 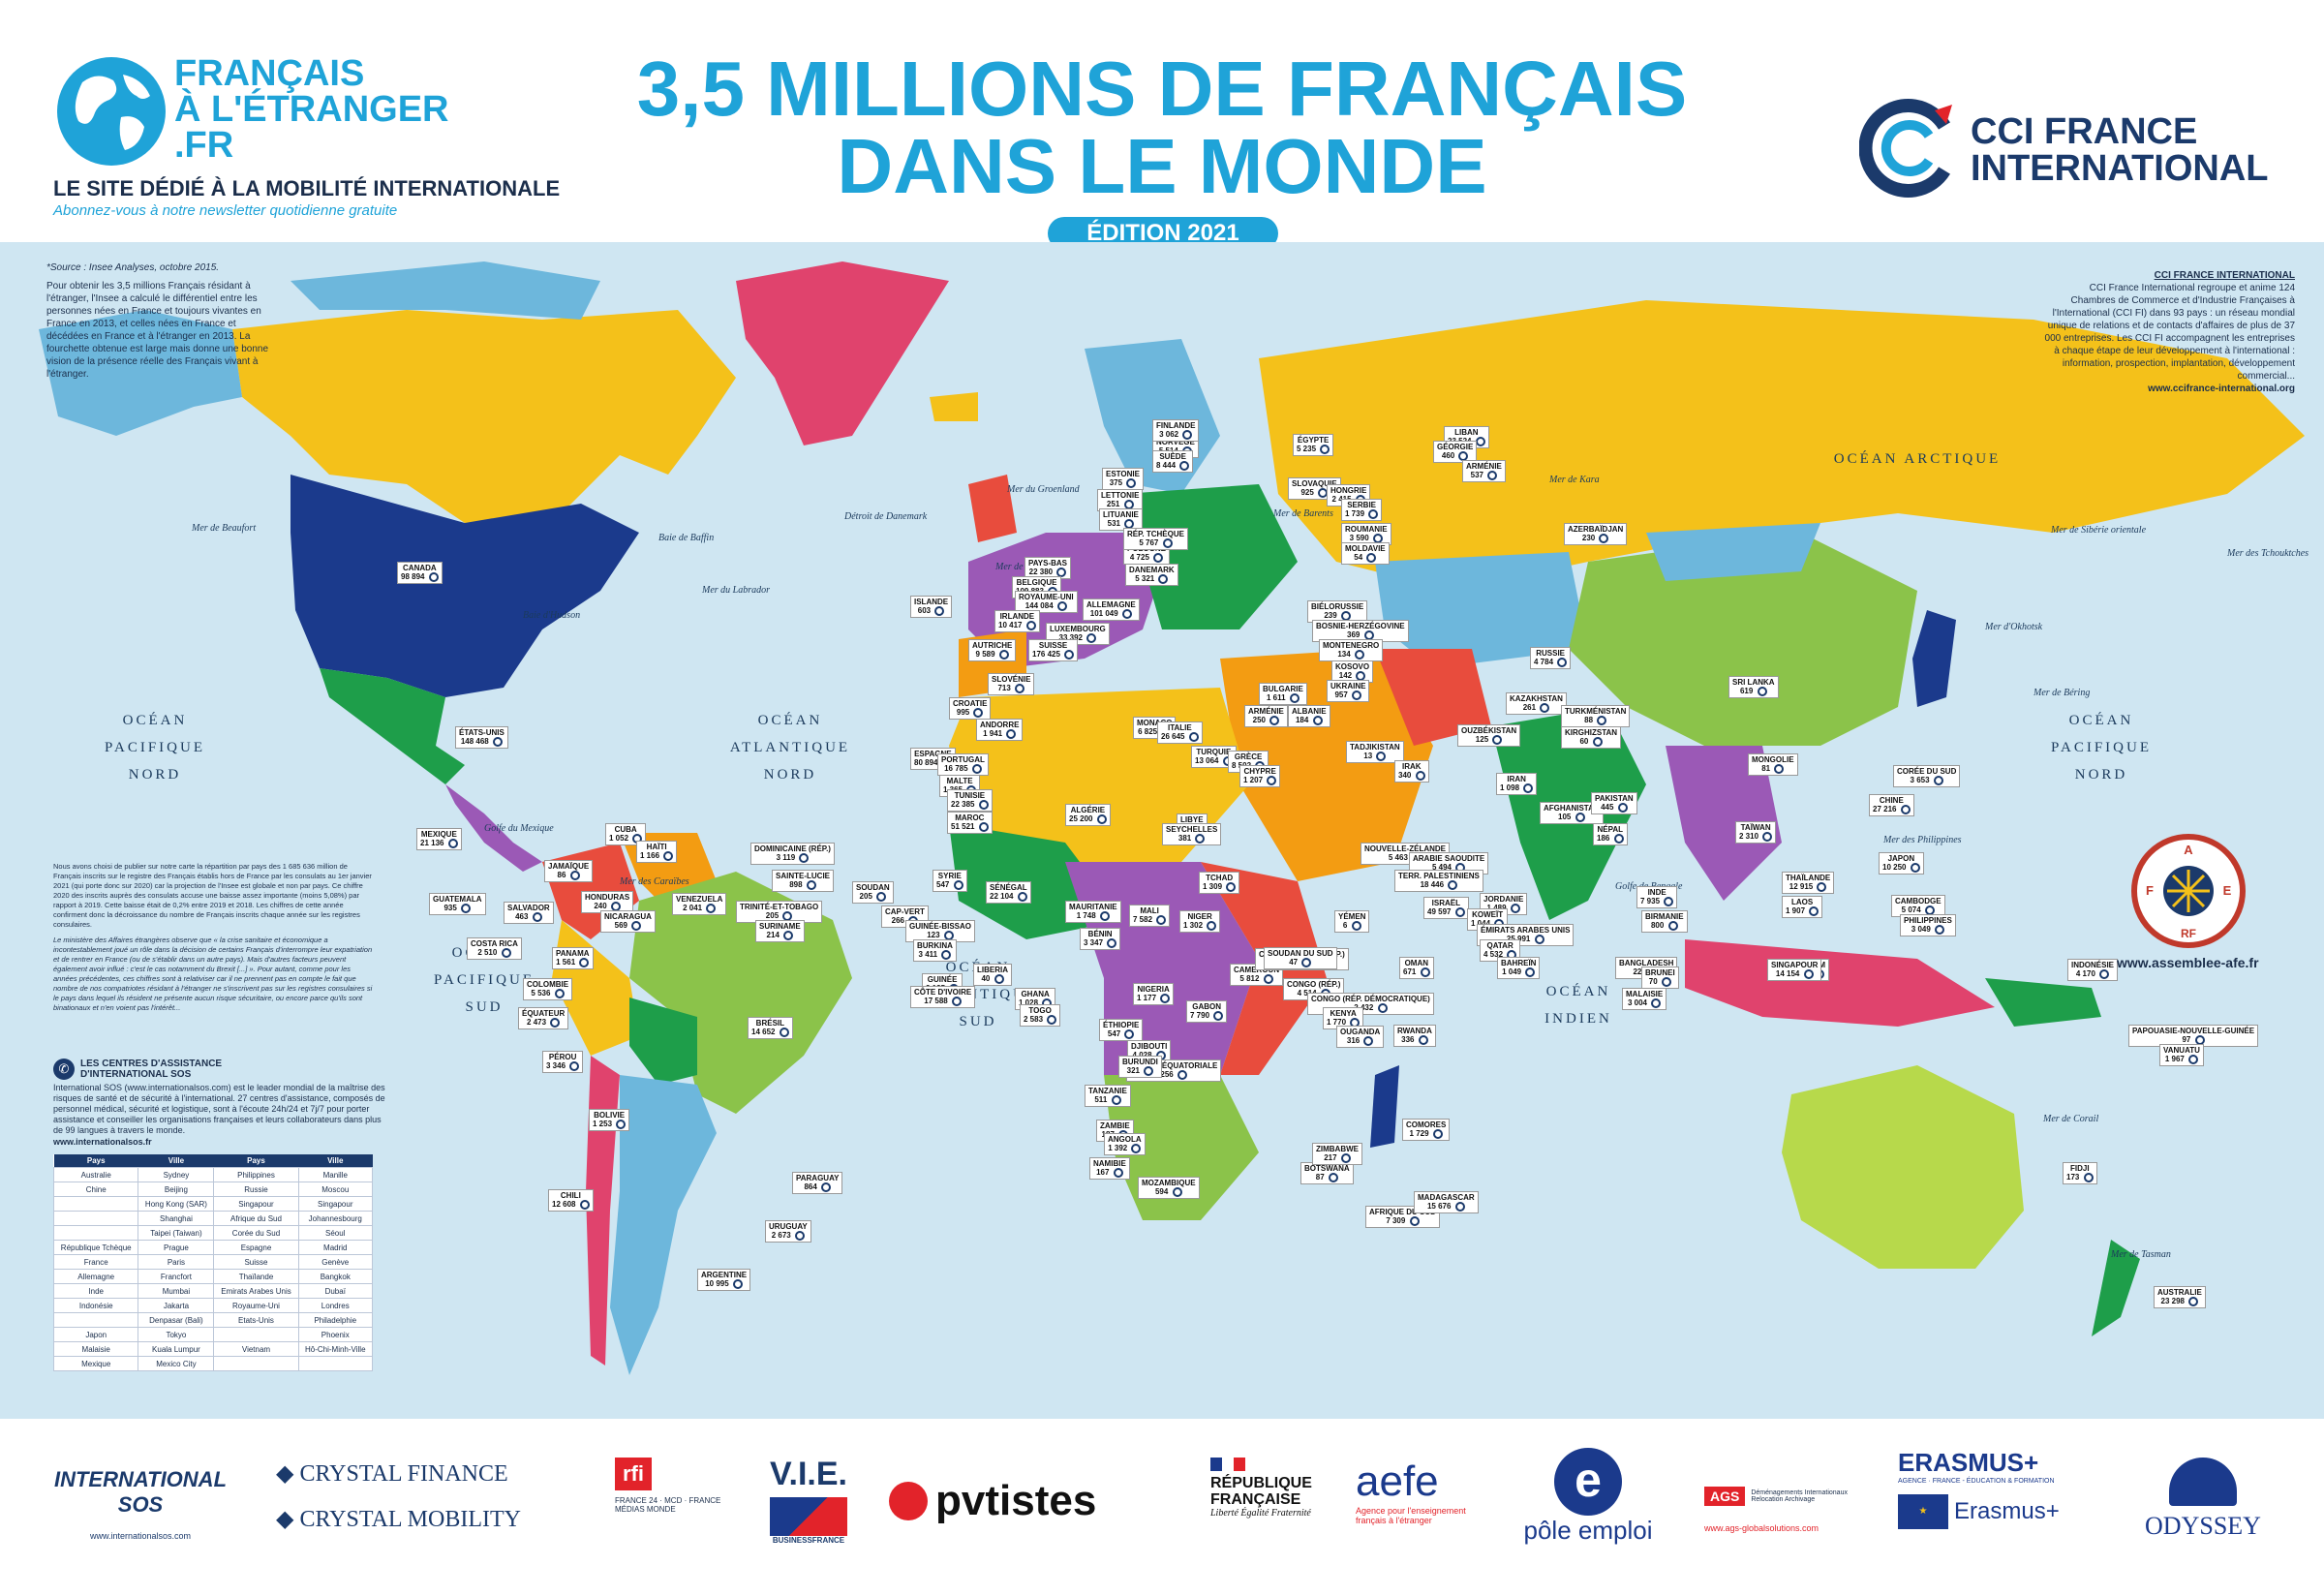 I want to click on country-label: BÉNIN 3 347, so click(x=1101, y=939).